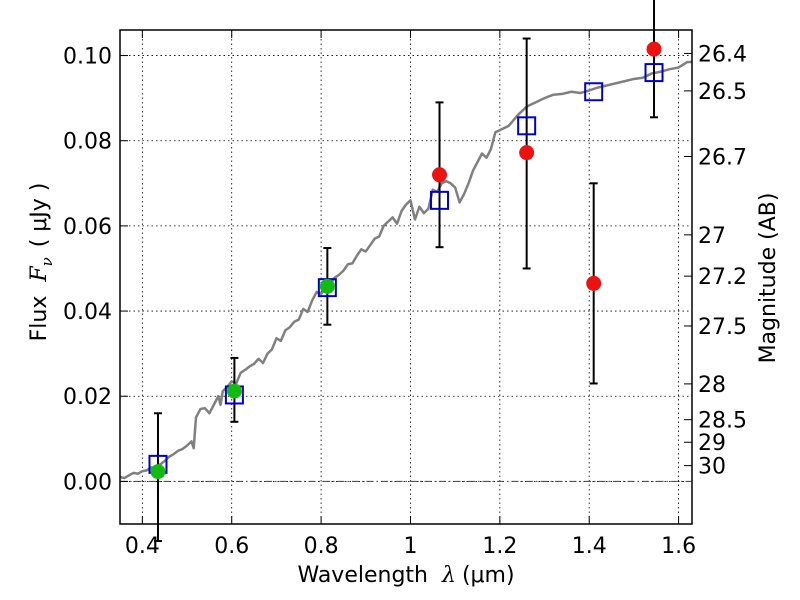 This screenshot has width=800, height=600. I want to click on y-tick-label: 0.06, so click(87, 227).